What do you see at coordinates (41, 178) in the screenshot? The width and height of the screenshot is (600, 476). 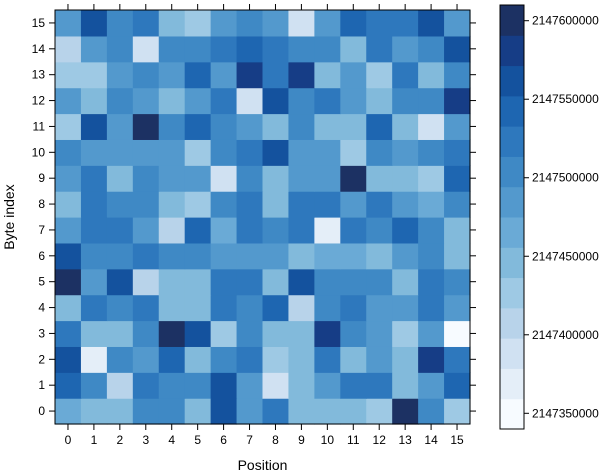 I see `y-tick-label: 9` at bounding box center [41, 178].